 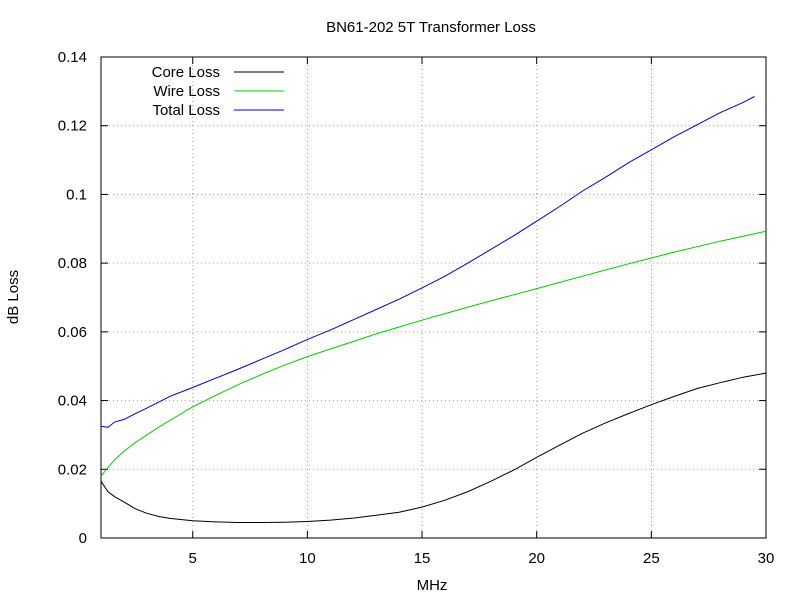 I want to click on legend-label-wire-loss: Wire Loss, so click(x=186, y=91).